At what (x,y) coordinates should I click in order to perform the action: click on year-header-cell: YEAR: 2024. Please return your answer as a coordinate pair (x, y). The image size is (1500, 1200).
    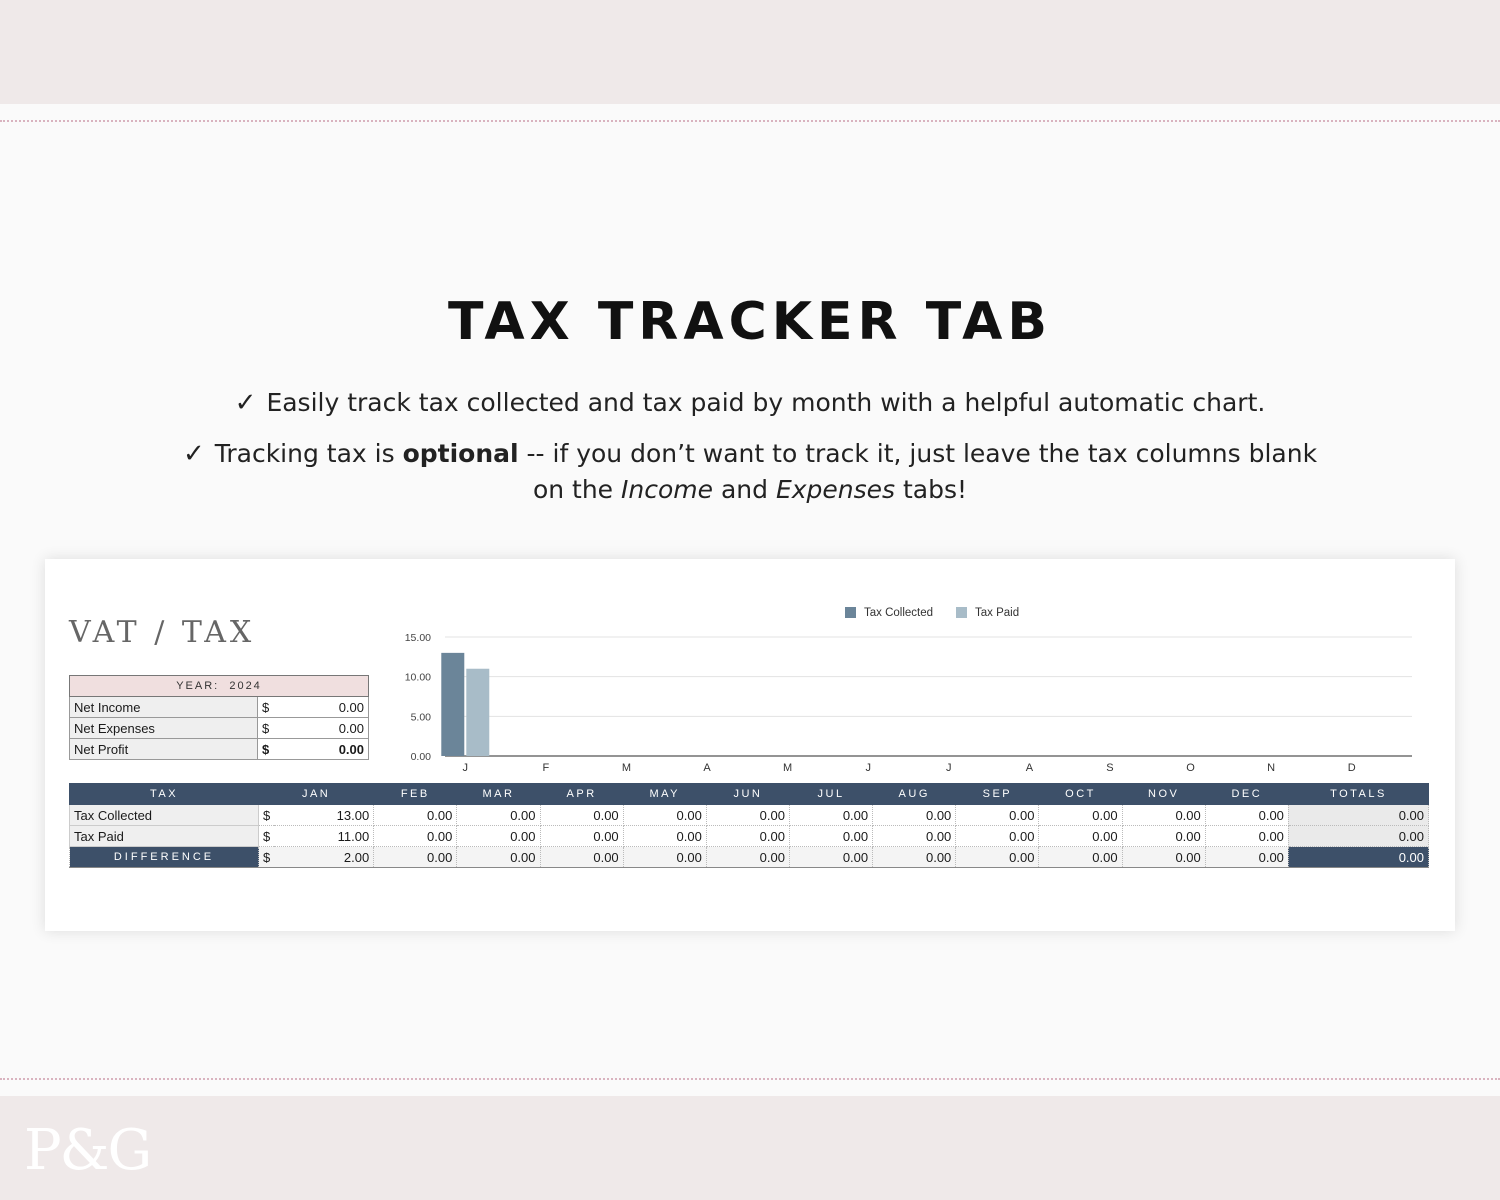
    Looking at the image, I should click on (219, 686).